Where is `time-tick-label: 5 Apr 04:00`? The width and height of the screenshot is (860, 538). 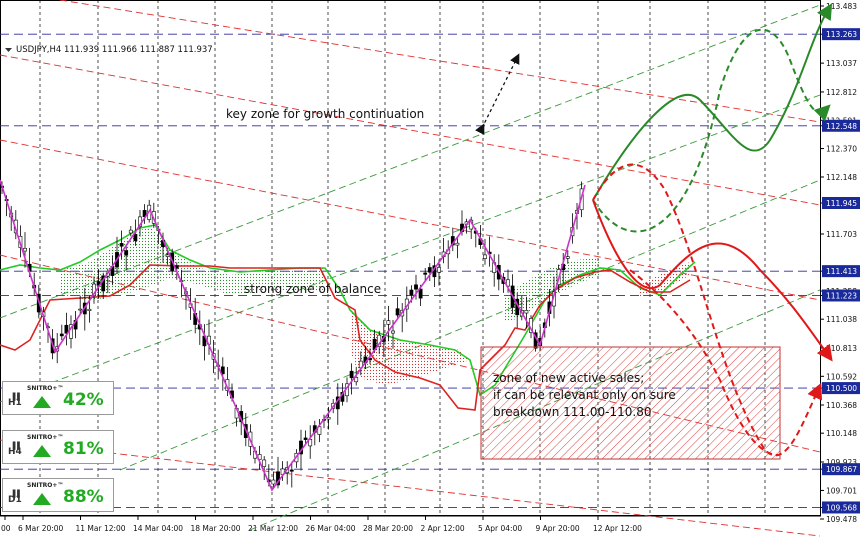
time-tick-label: 5 Apr 04:00 is located at coordinates (500, 528).